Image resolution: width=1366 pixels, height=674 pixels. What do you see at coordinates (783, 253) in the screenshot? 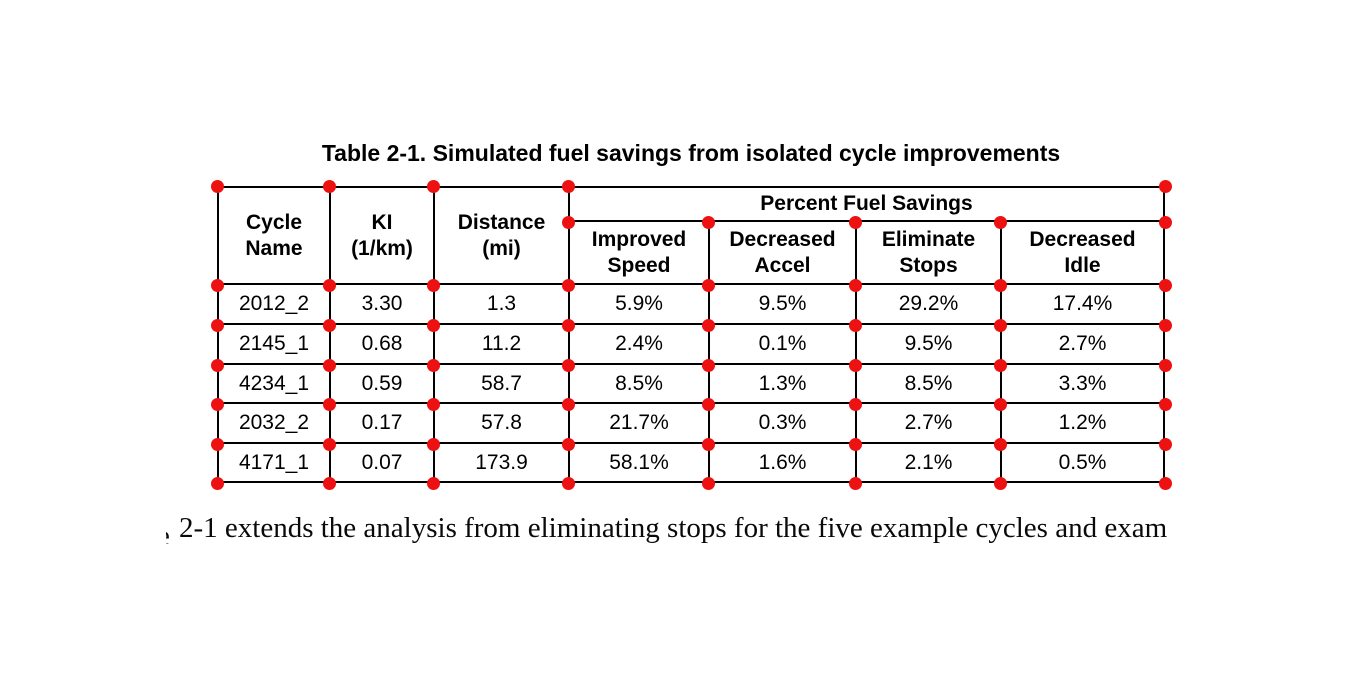
I see `header-decreased-accel: Decreased Accel` at bounding box center [783, 253].